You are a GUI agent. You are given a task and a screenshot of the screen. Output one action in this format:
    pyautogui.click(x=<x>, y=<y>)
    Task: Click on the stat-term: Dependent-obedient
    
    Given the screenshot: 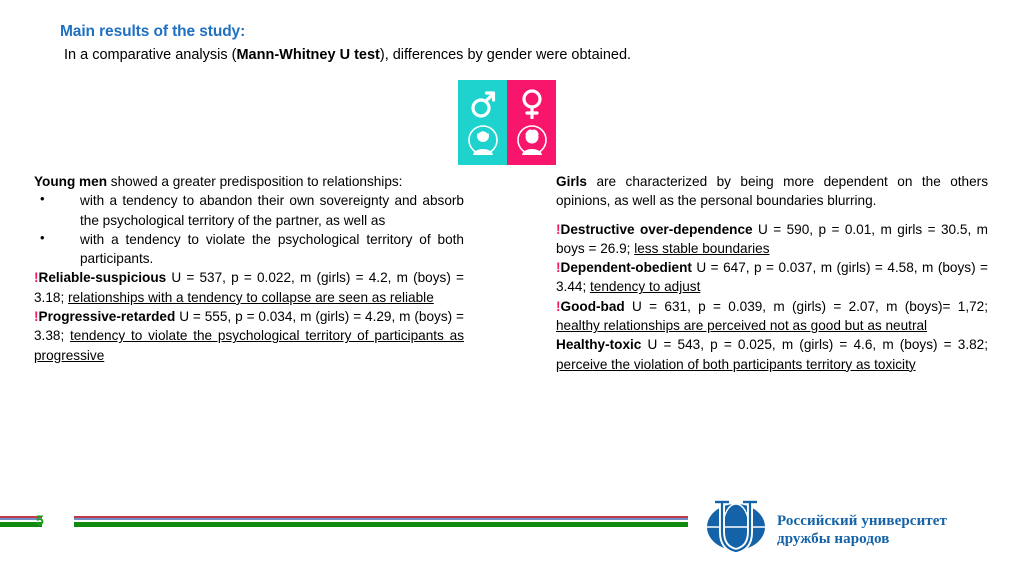 What is the action you would take?
    pyautogui.click(x=626, y=268)
    